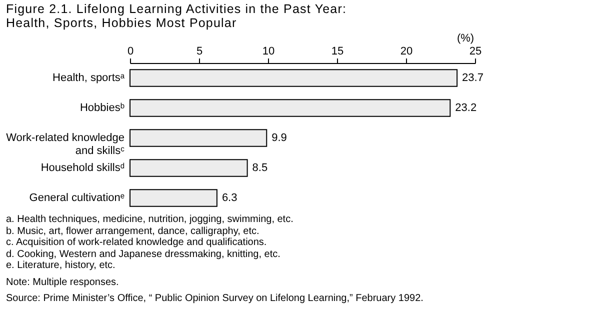 This screenshot has width=591, height=320. What do you see at coordinates (337, 52) in the screenshot?
I see `x-tick-label: 15` at bounding box center [337, 52].